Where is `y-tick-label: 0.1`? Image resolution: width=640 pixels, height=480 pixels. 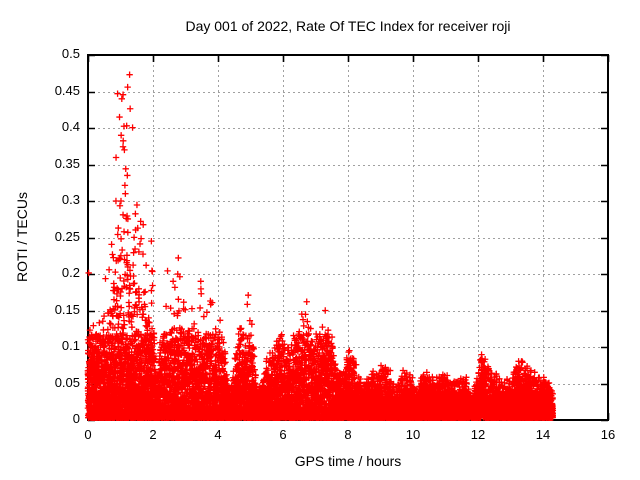
y-tick-label: 0.1 is located at coordinates (70, 345).